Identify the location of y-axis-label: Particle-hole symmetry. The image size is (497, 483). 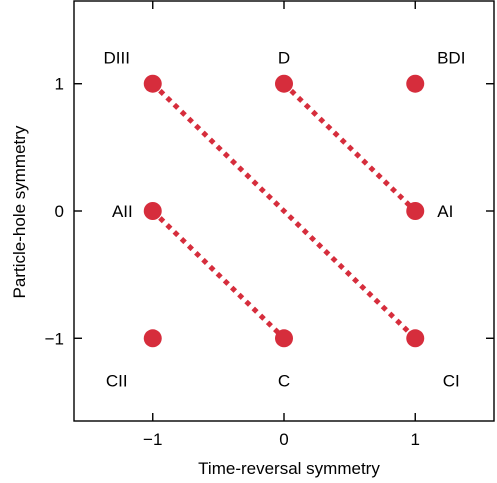
(19, 211).